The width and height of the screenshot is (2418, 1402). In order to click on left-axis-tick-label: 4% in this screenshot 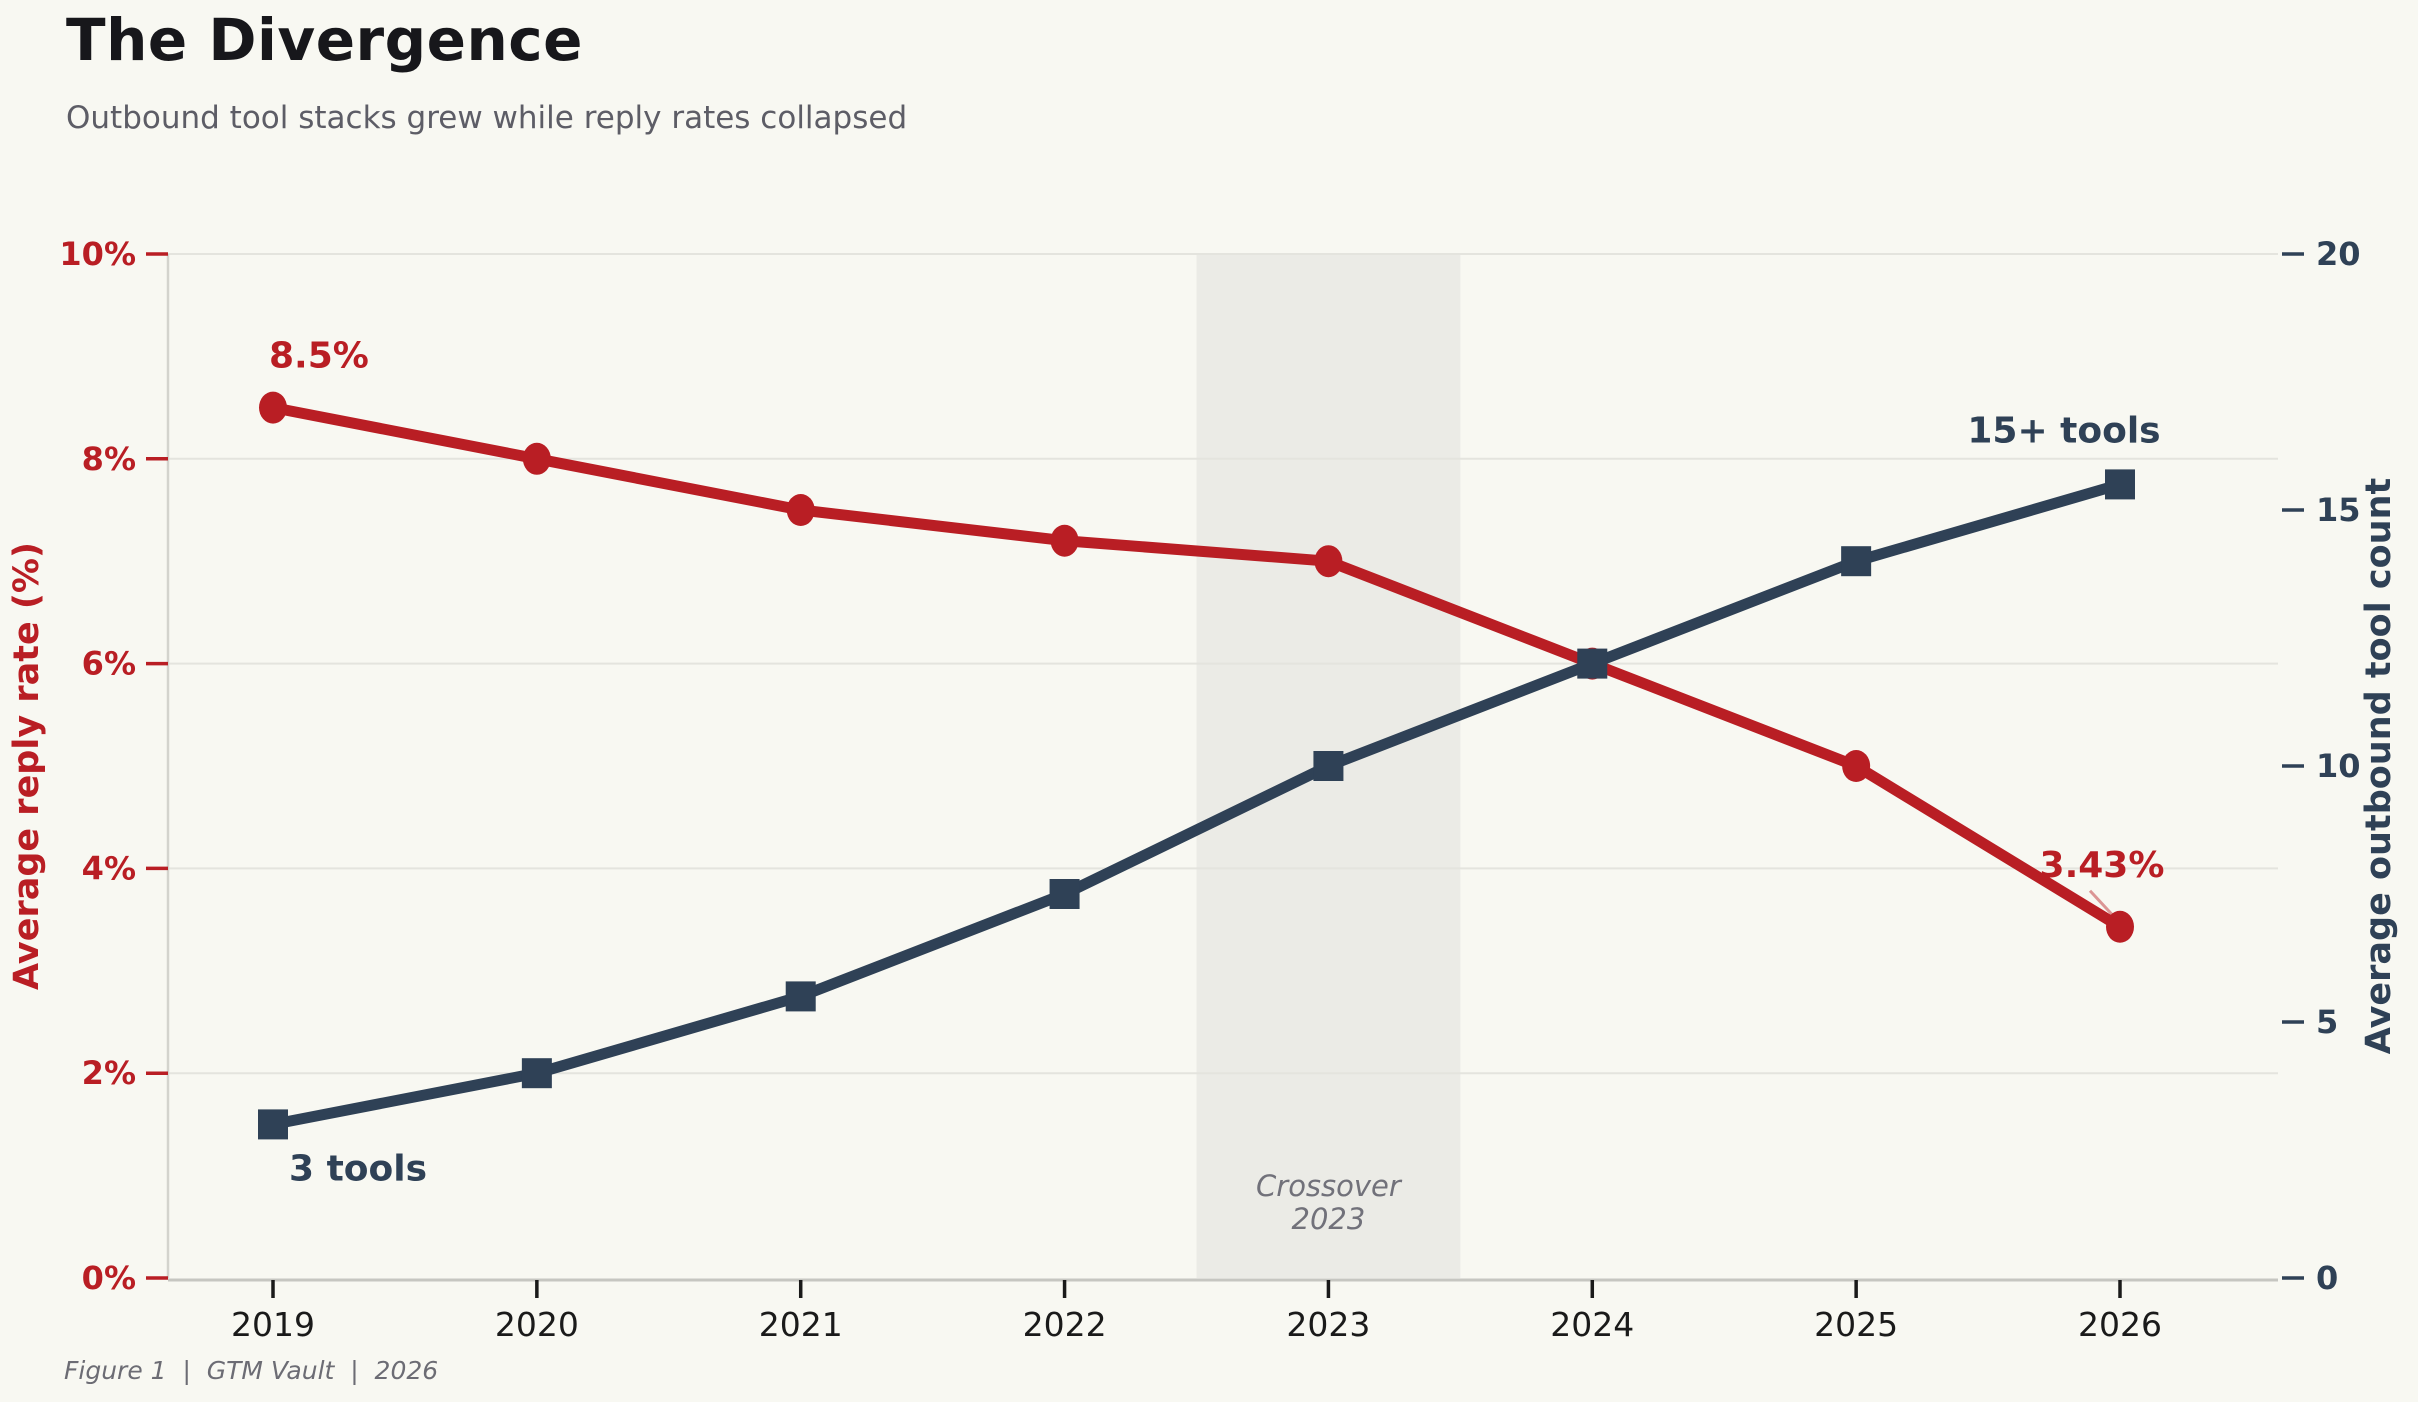, I will do `click(109, 868)`.